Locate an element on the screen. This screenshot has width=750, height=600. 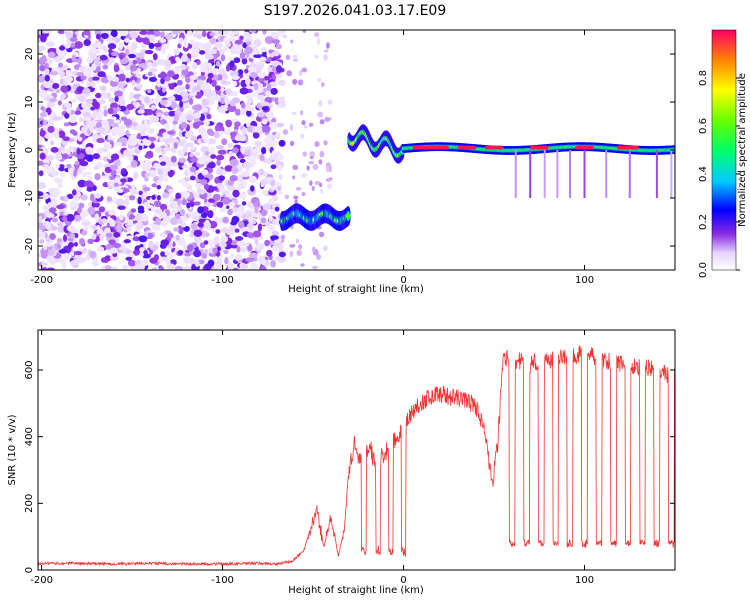
x-tick-label: -200 is located at coordinates (41, 280).